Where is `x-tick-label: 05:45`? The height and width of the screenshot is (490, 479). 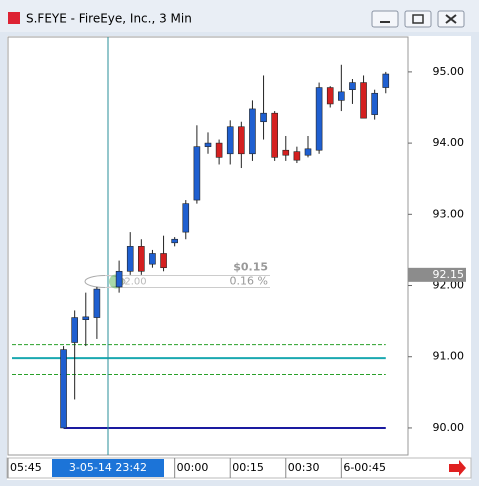
x-tick-label: 05:45 is located at coordinates (26, 467).